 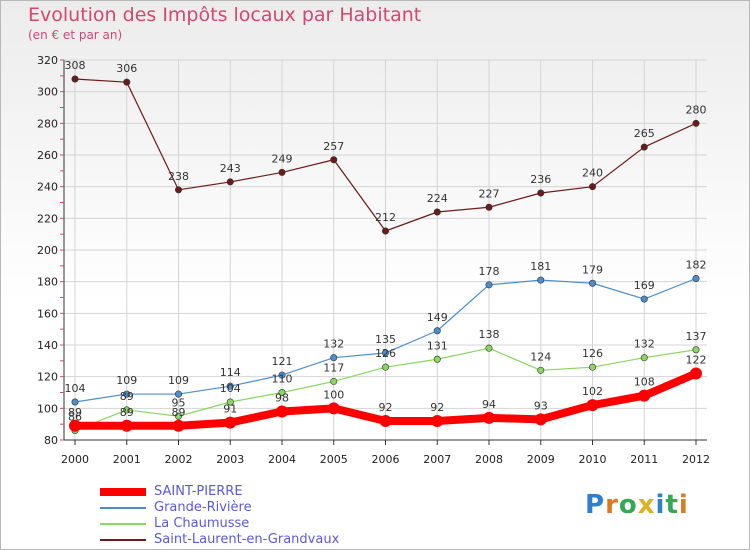 I want to click on data-label: 169, so click(x=644, y=285).